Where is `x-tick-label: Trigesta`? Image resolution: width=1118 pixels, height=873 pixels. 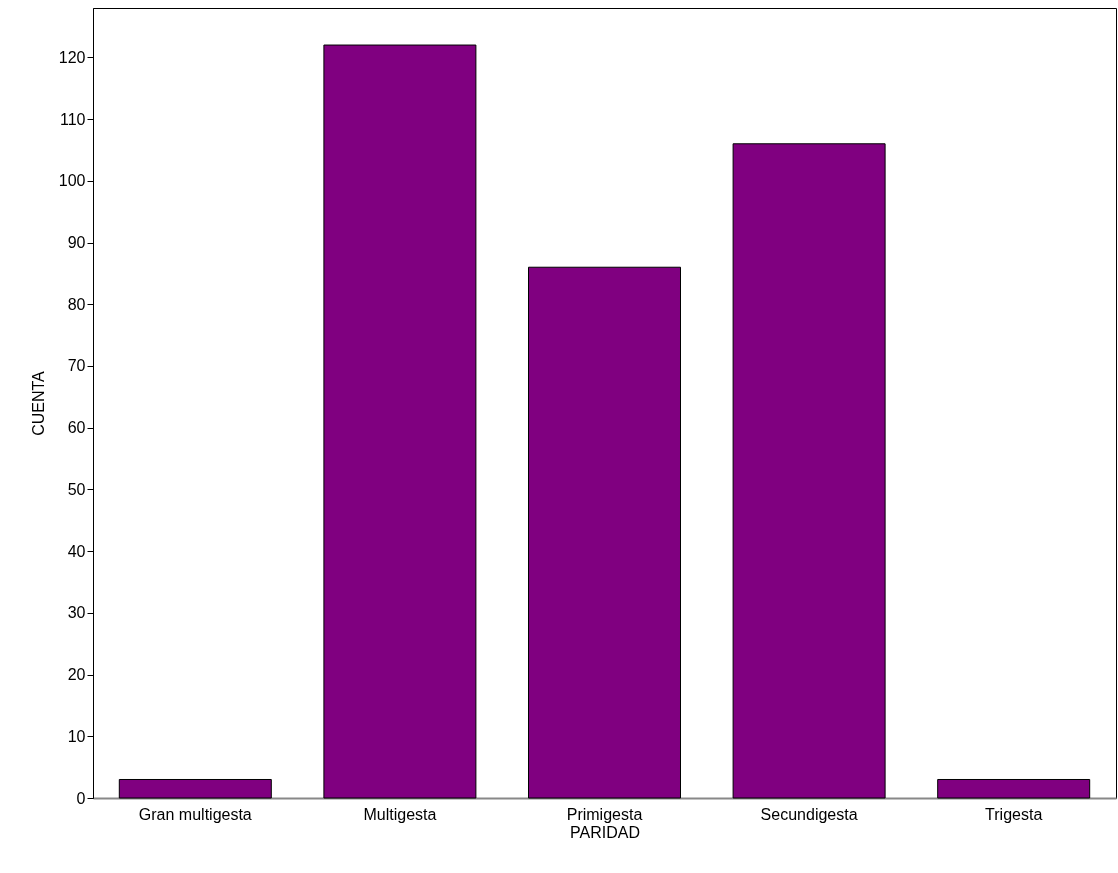 x-tick-label: Trigesta is located at coordinates (1014, 814).